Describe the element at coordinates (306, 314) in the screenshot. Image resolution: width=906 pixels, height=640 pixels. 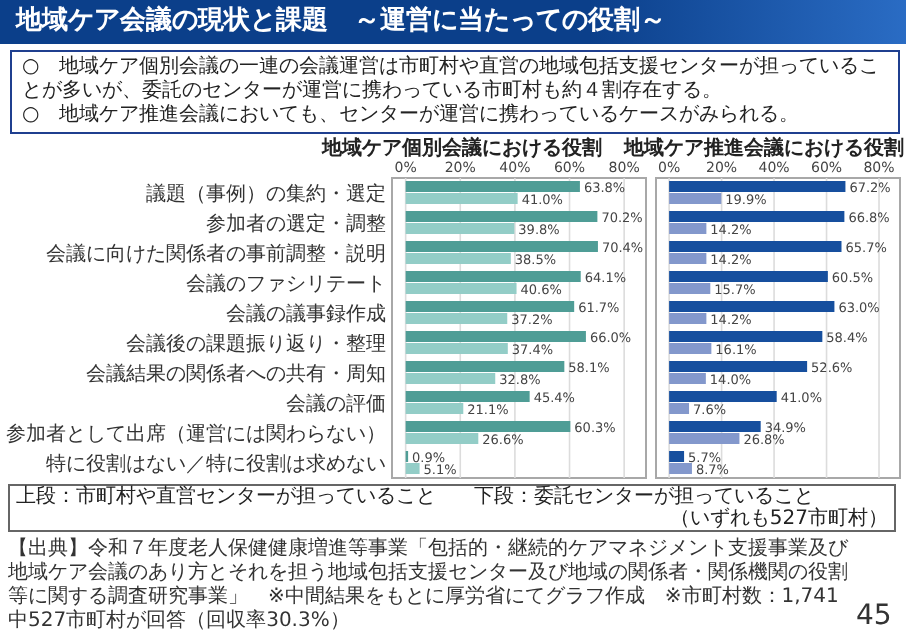
I see `y-tick-label: 会議の議事録作成` at that location.